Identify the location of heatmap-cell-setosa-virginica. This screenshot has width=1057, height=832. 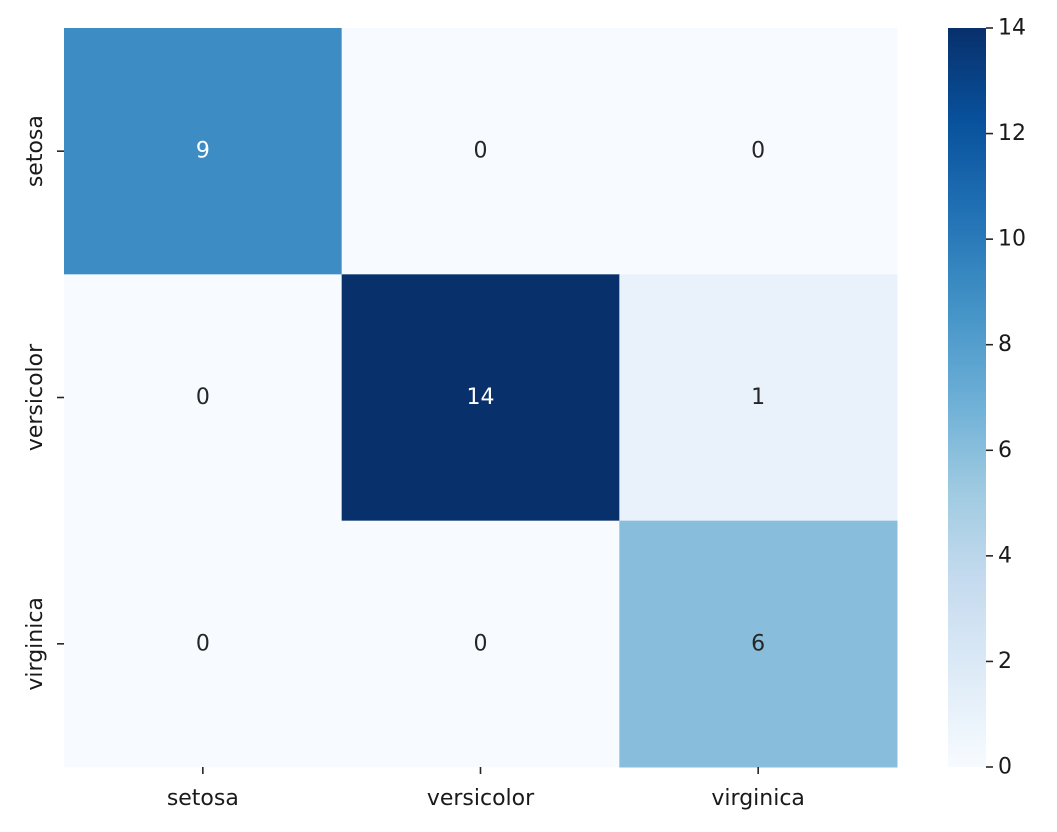
(758, 151).